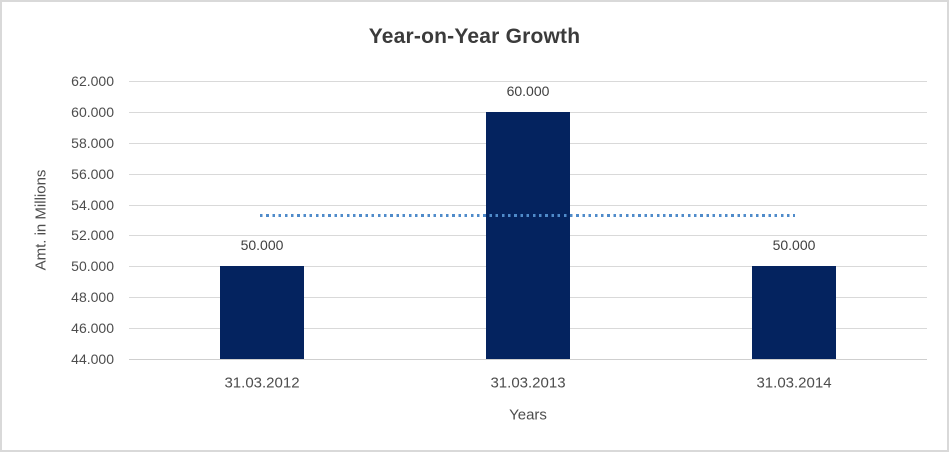 This screenshot has height=452, width=949. Describe the element at coordinates (92, 359) in the screenshot. I see `y-tick-label: 44.000` at that location.